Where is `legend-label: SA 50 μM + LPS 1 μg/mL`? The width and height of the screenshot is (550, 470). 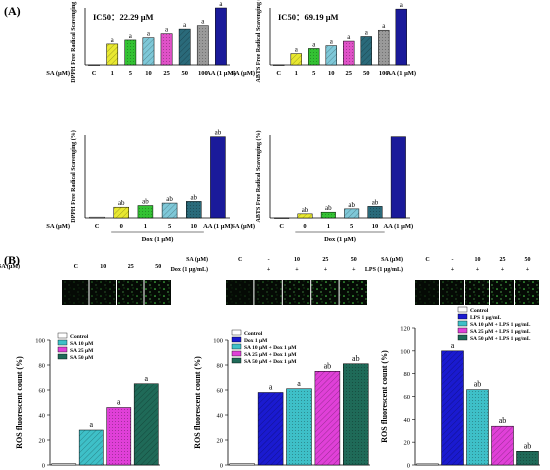
legend-label: SA 50 μM + LPS 1 μg/mL is located at coordinates (500, 339).